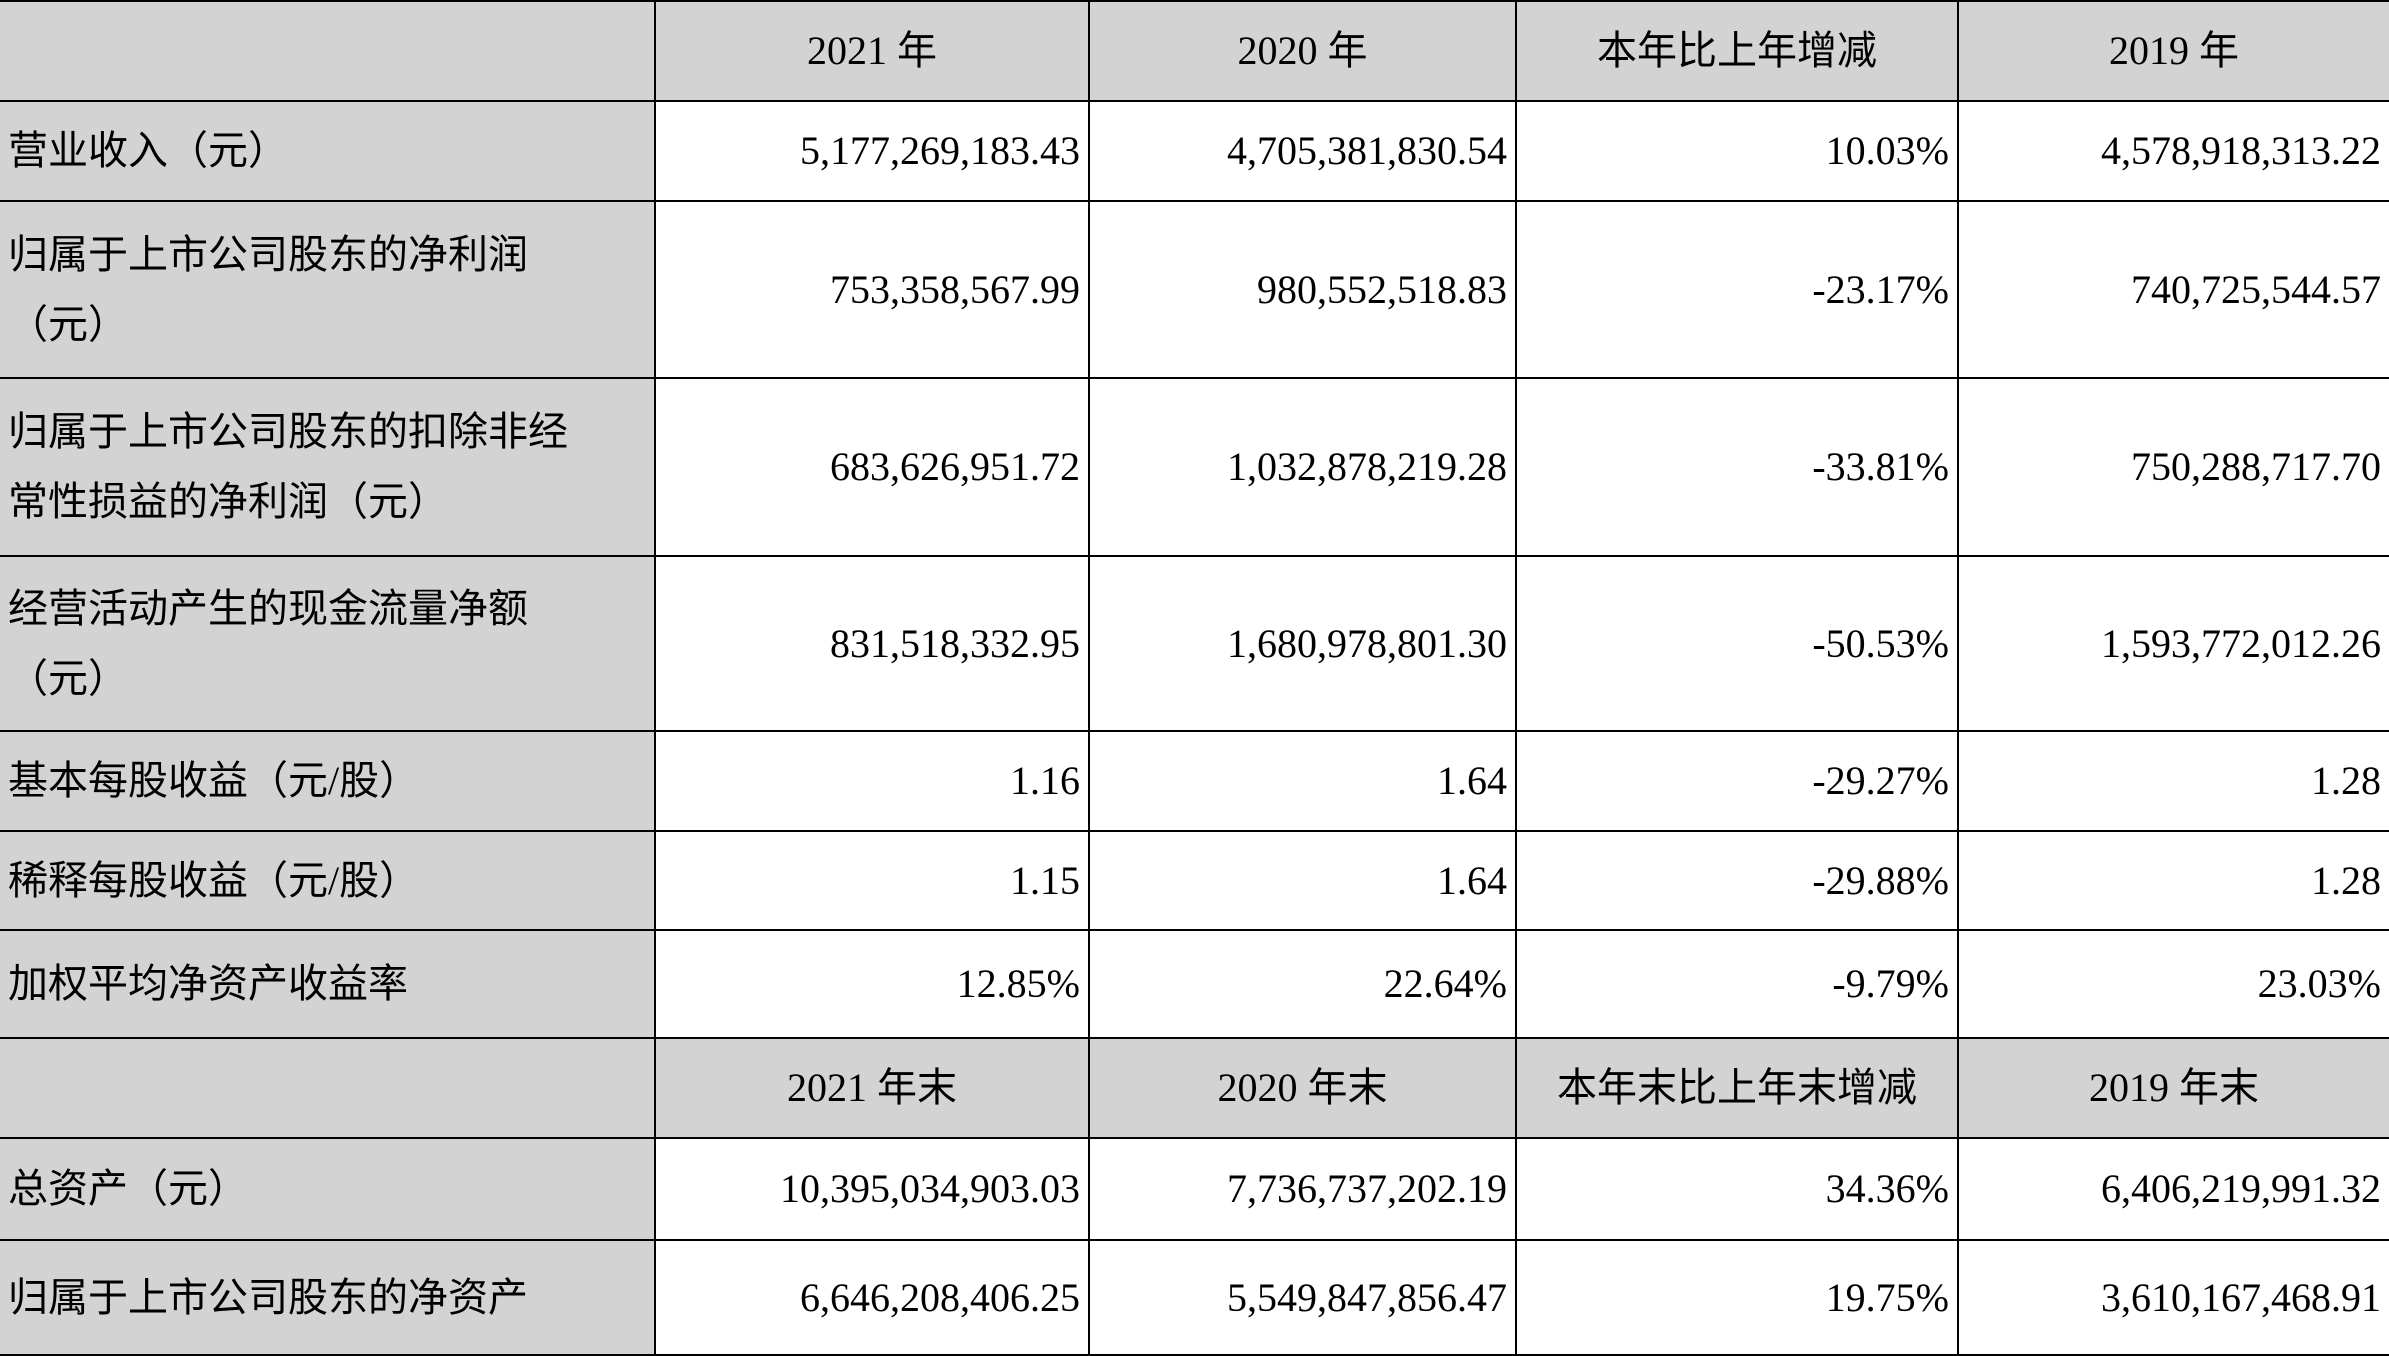 This screenshot has width=2389, height=1356. I want to click on value-cell: 4,705,381,830.54, so click(1302, 151).